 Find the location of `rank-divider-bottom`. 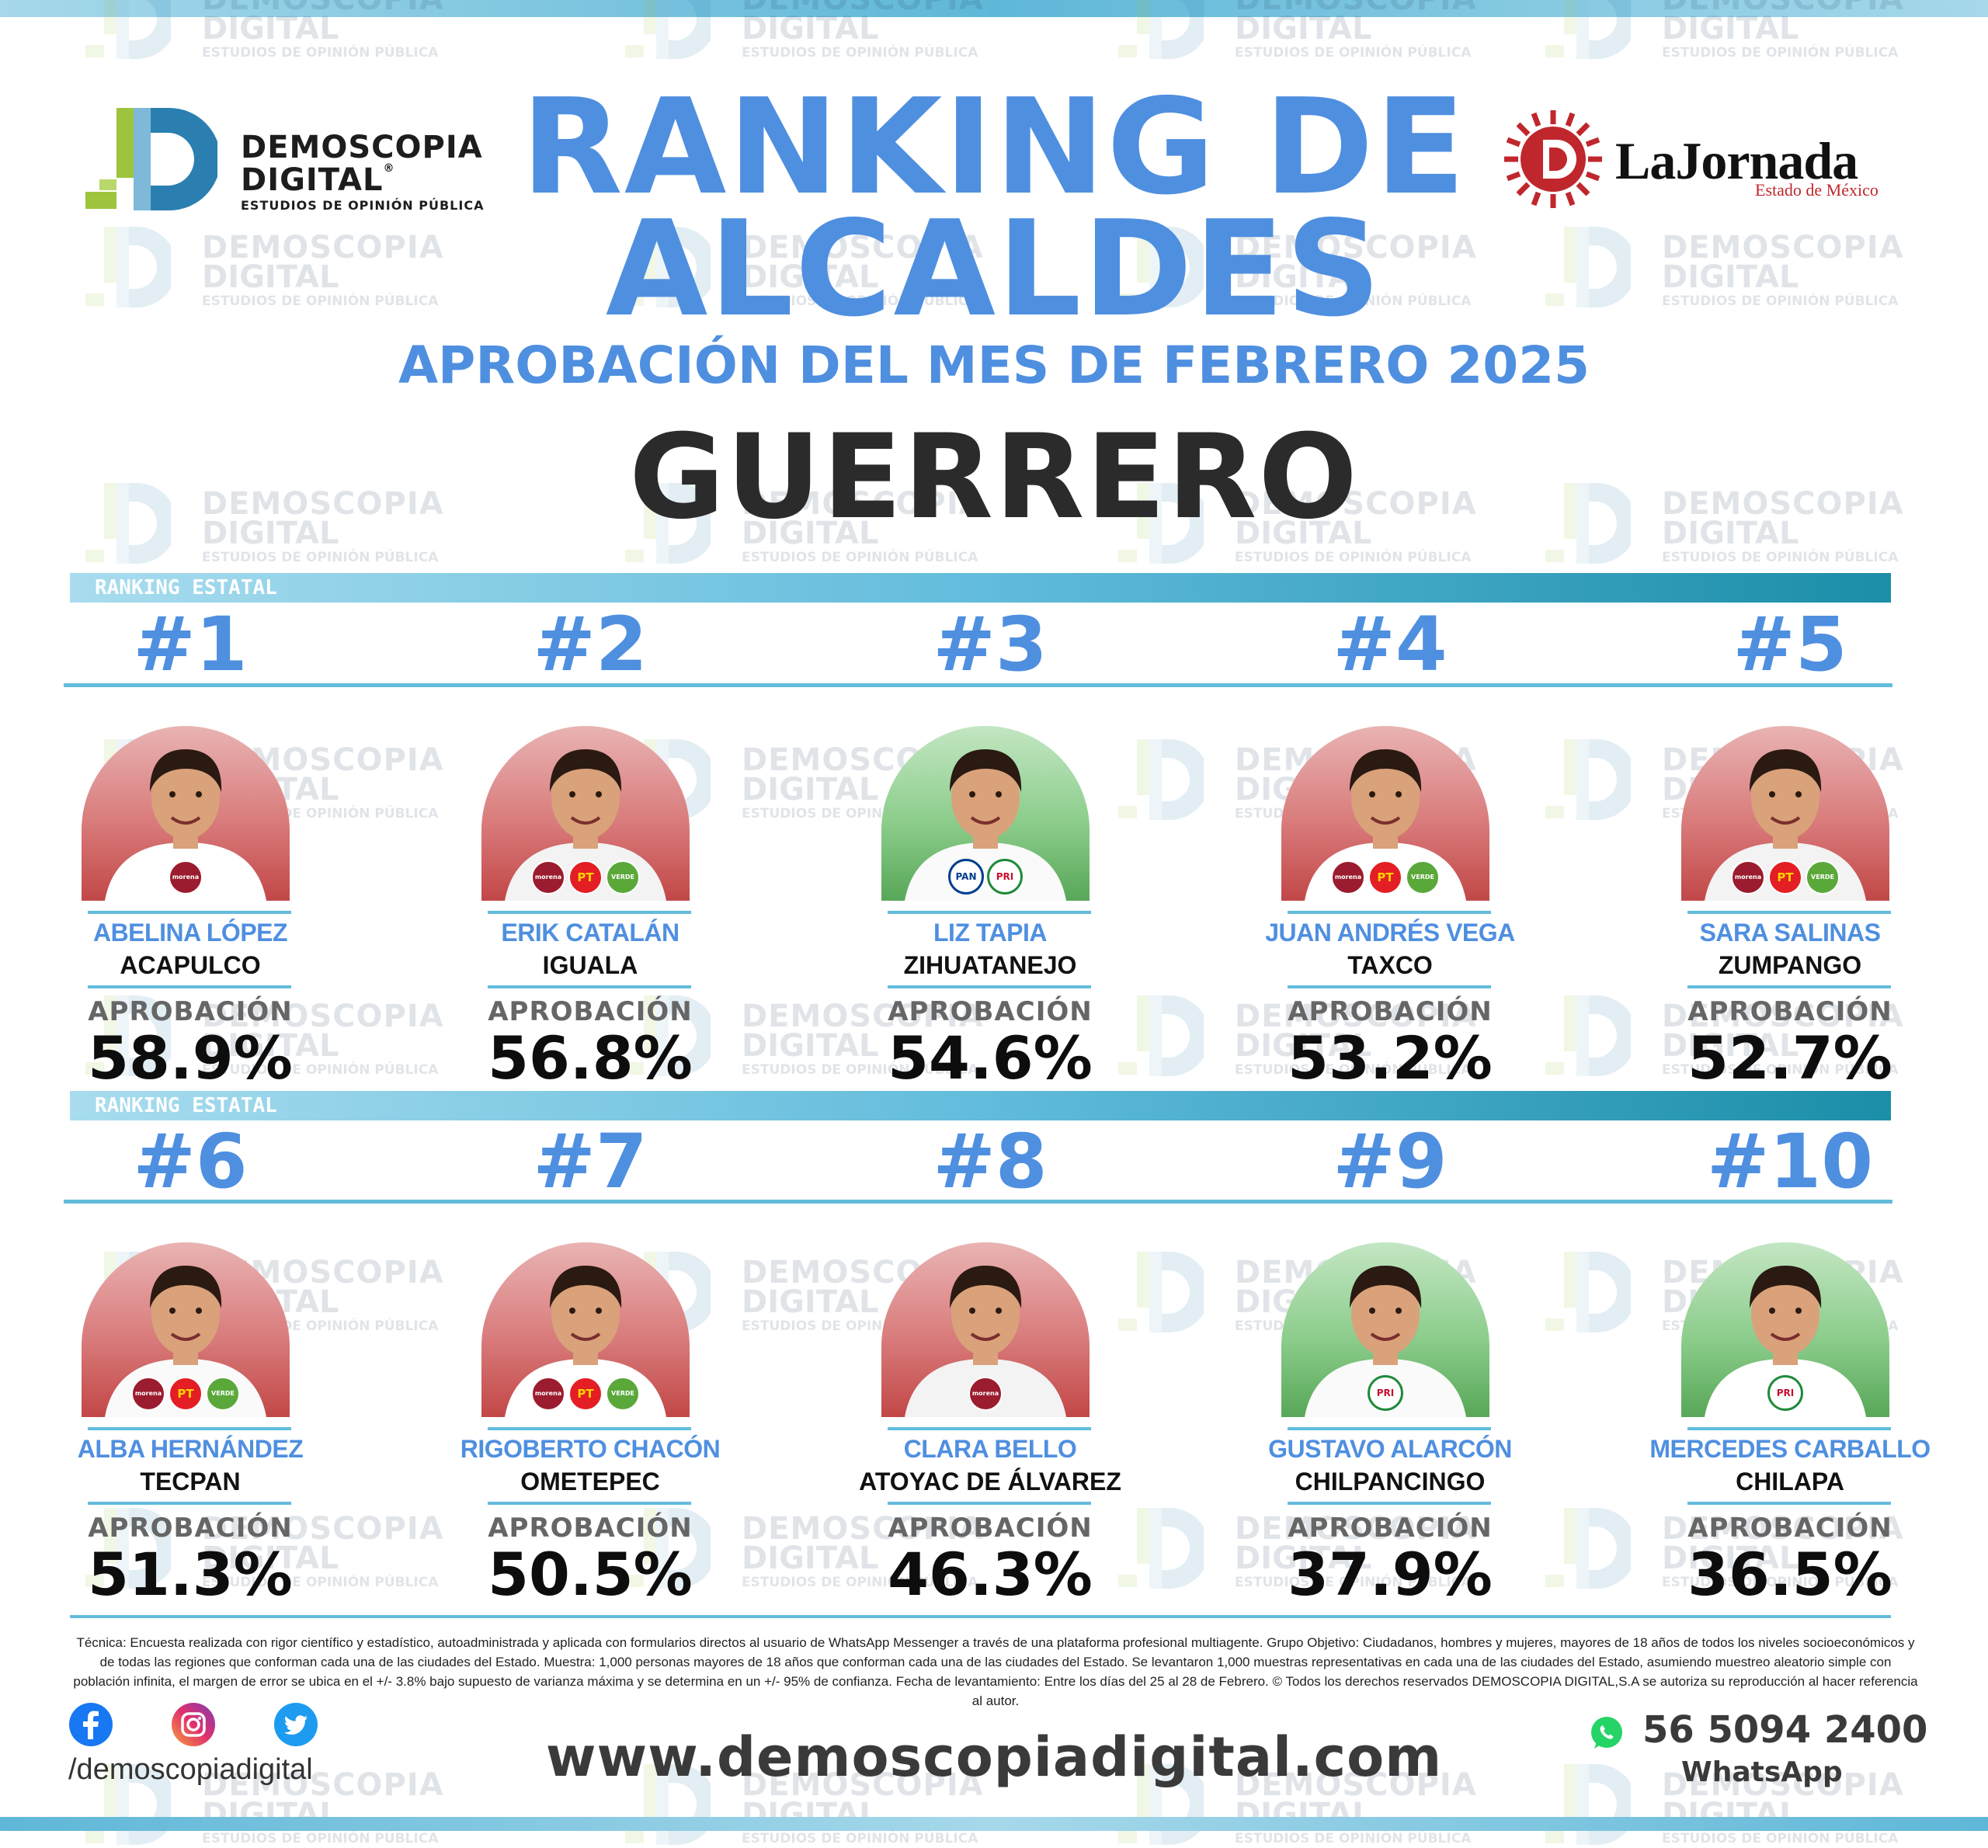

rank-divider-bottom is located at coordinates (978, 1202).